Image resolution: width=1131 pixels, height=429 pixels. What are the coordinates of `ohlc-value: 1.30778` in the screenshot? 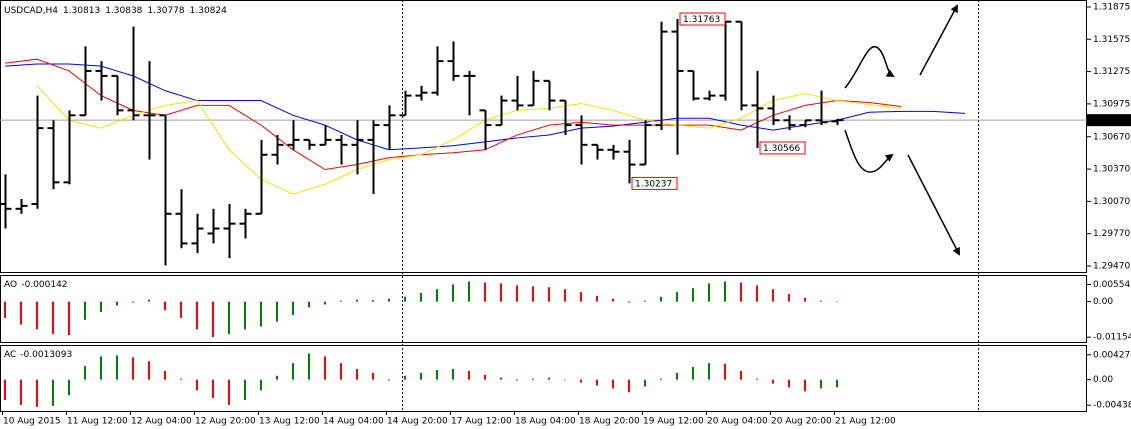 It's located at (165, 11).